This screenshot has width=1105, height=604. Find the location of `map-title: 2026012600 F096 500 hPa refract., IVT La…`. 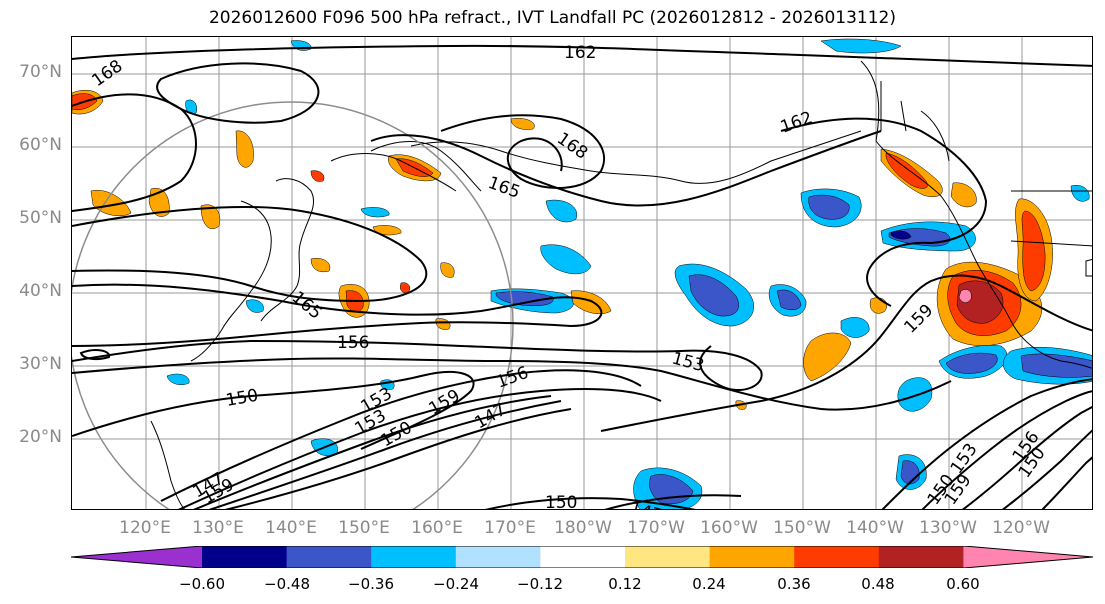

map-title: 2026012600 F096 500 hPa refract., IVT La… is located at coordinates (552, 18).